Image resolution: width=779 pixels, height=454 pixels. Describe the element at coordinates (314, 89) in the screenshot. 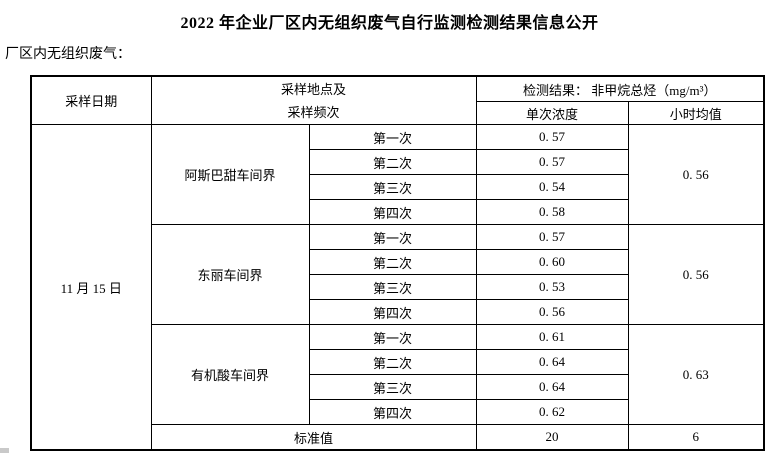

I see `header-location-line1: 采样地点及` at that location.